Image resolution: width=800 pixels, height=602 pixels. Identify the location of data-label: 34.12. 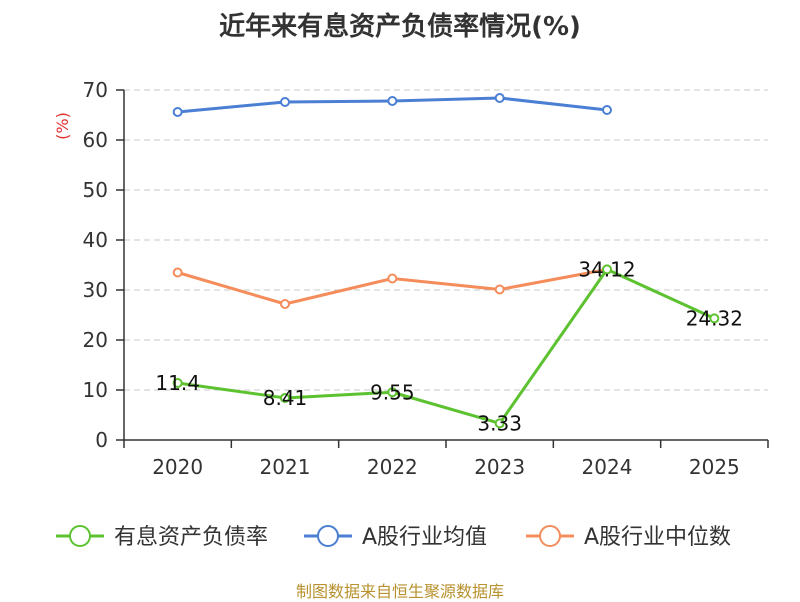
(606, 269).